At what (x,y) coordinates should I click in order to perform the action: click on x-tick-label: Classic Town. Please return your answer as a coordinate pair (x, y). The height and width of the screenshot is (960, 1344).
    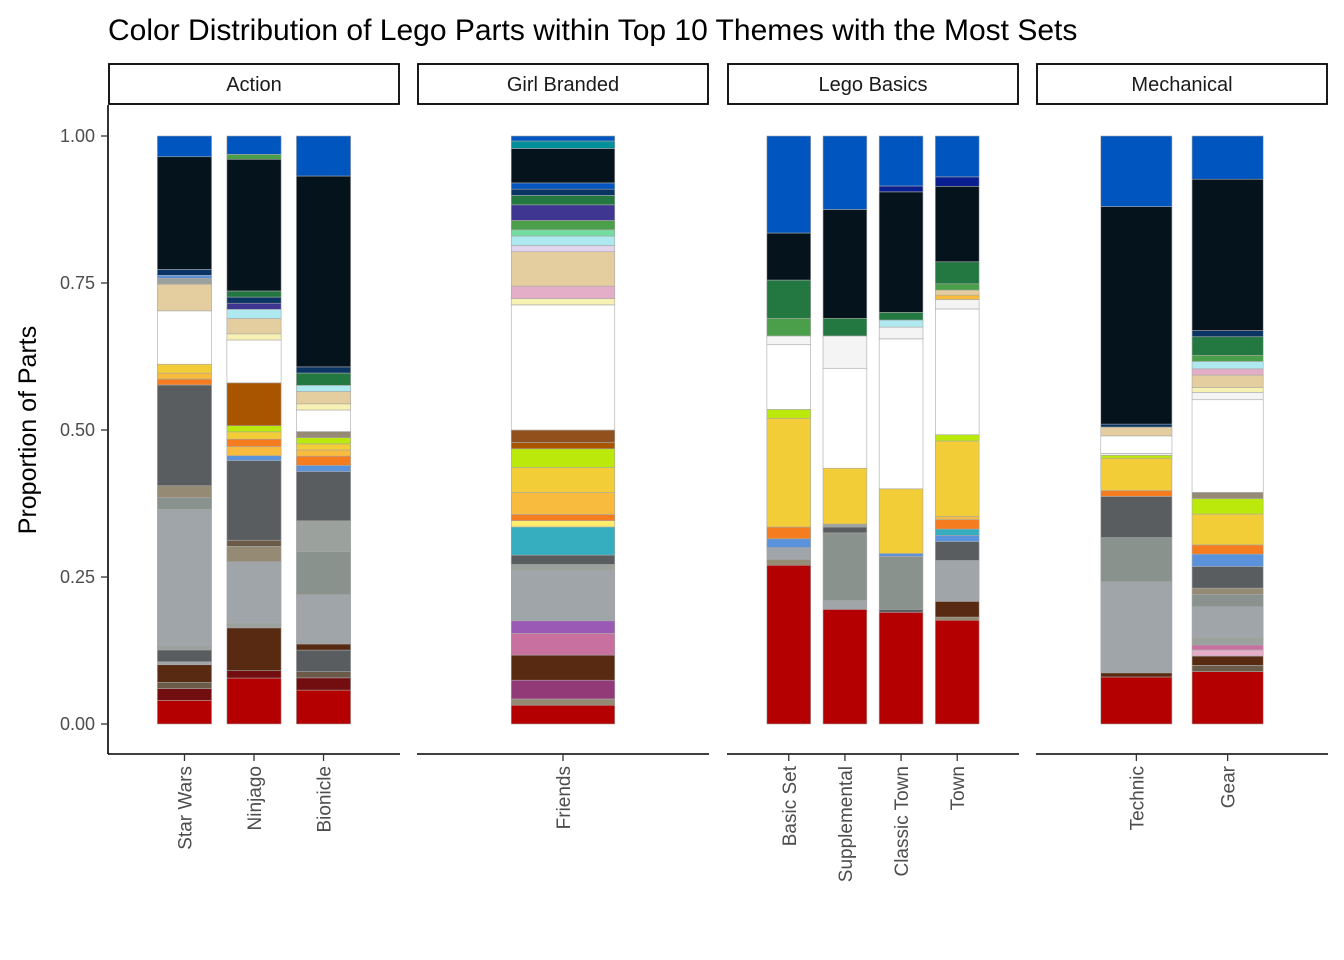
    Looking at the image, I should click on (902, 821).